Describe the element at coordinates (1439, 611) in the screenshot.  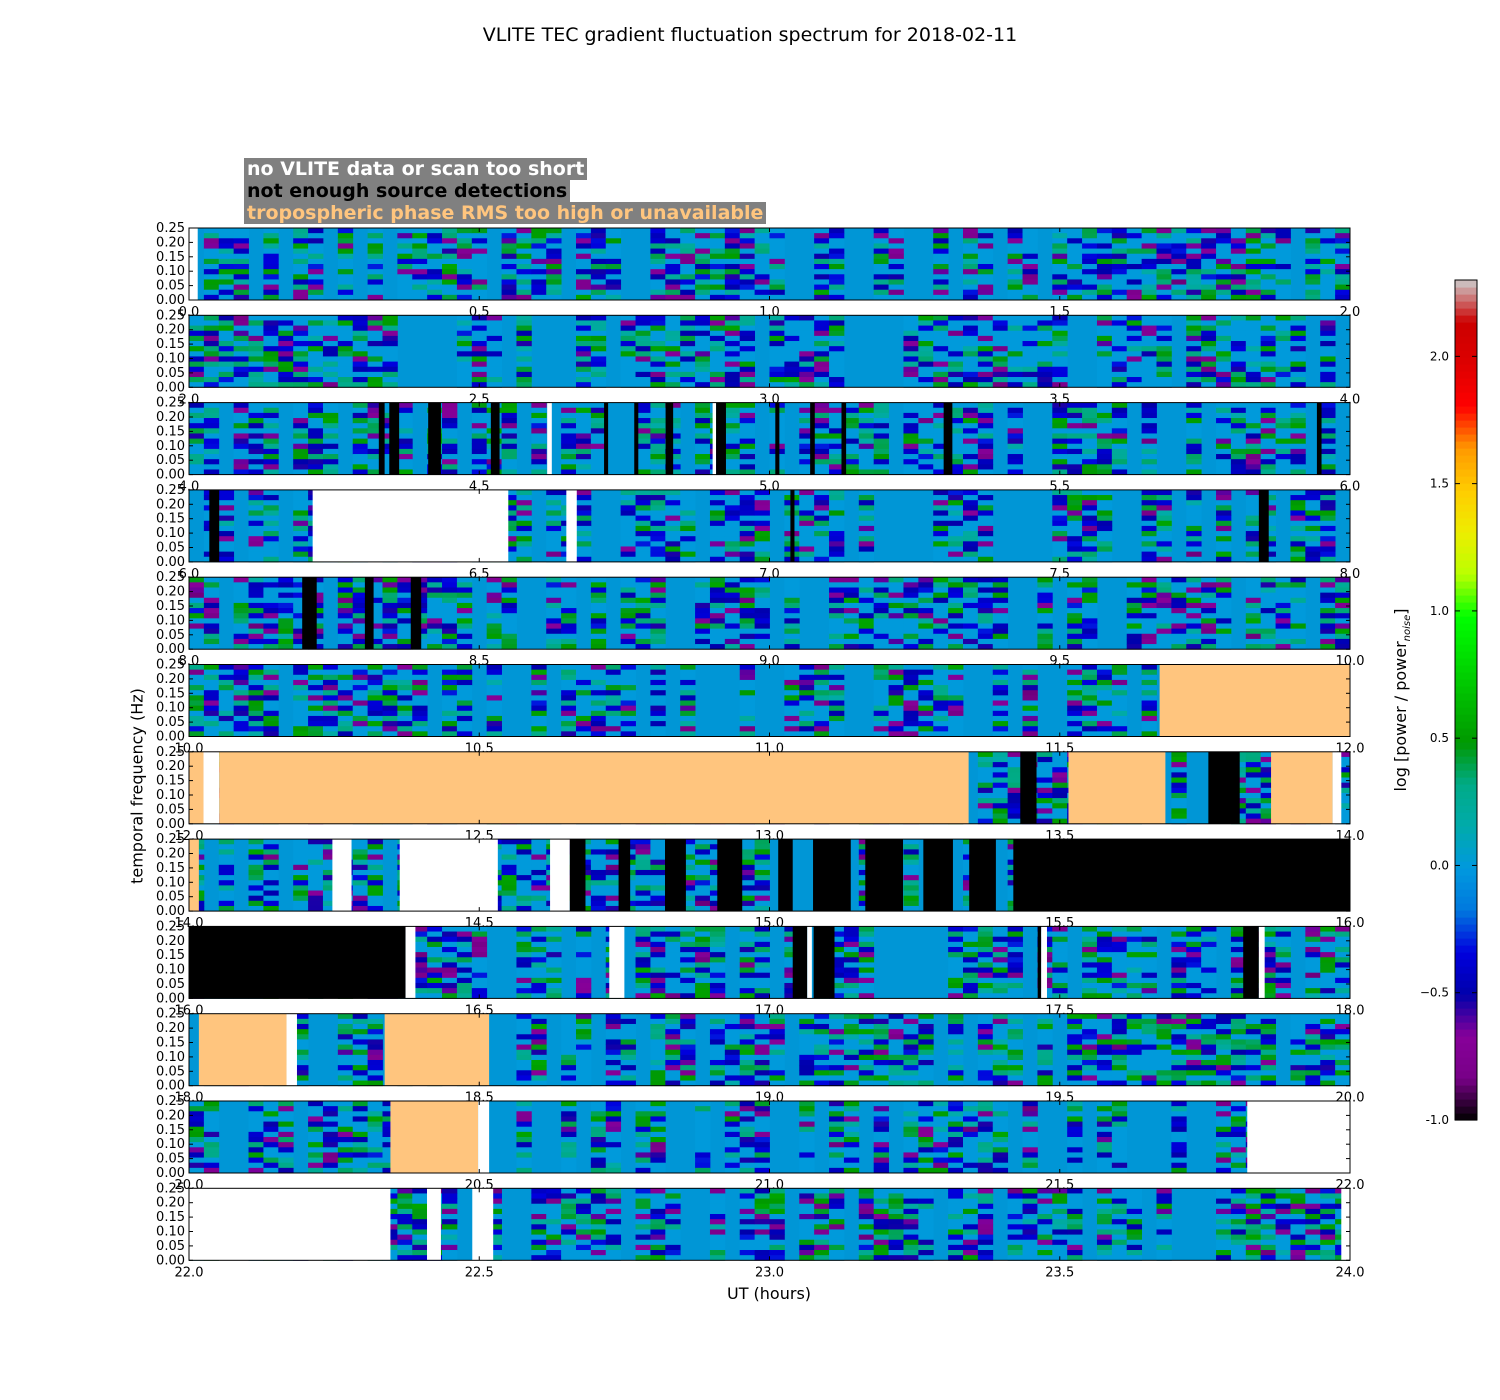
I see `colorbar-tick-label-4: 1.0` at that location.